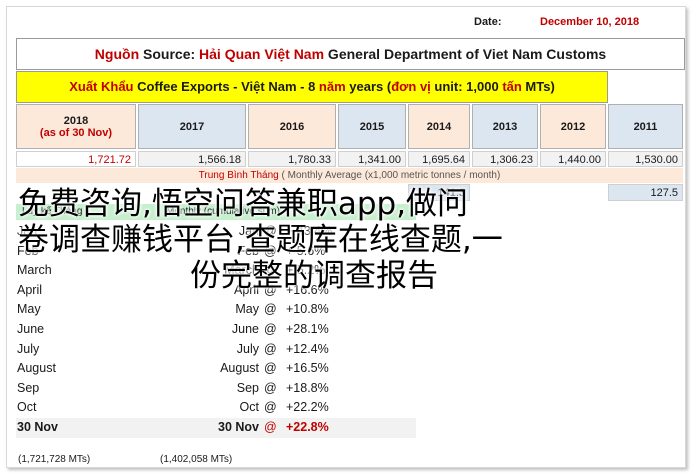 Image resolution: width=694 pixels, height=475 pixels. What do you see at coordinates (173, 348) in the screenshot?
I see `table-row: July July @ +12.4%` at bounding box center [173, 348].